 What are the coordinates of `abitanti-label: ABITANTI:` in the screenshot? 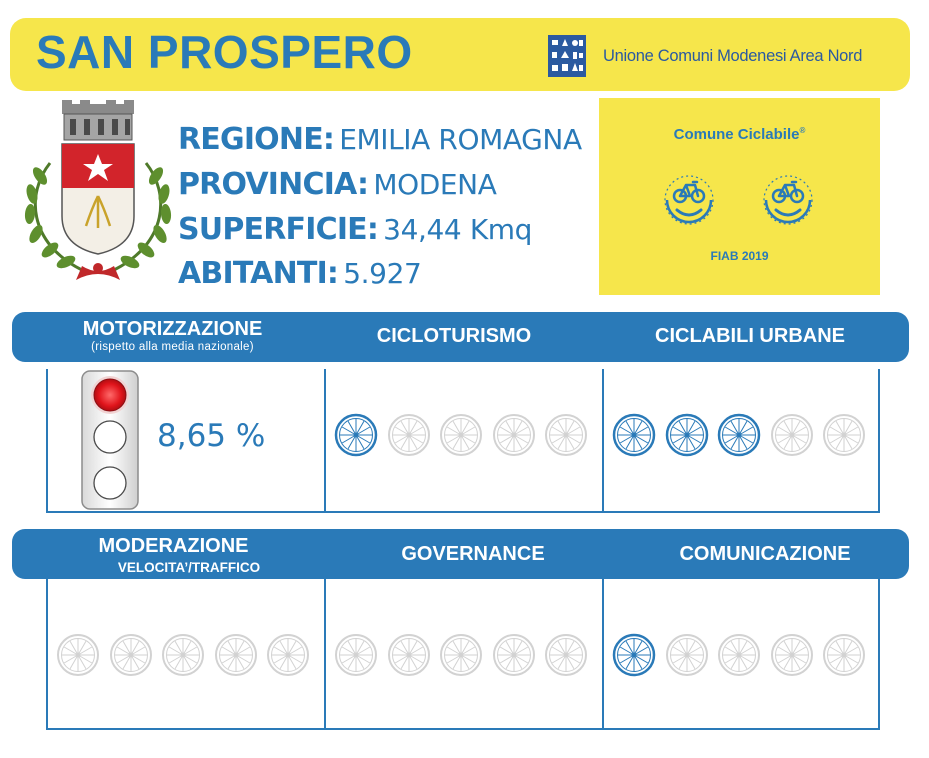 It's located at (258, 273).